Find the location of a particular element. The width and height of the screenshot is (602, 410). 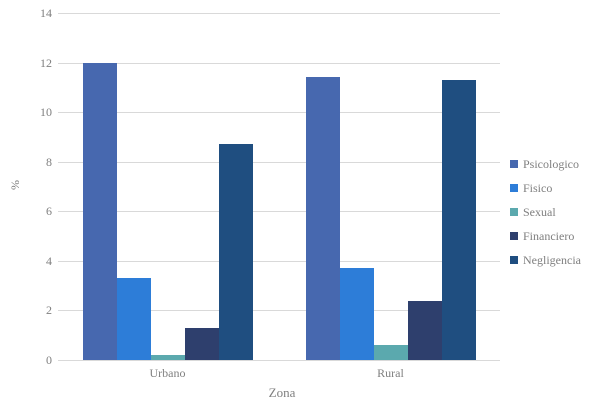

y-tick-label: 8 is located at coordinates (49, 162).